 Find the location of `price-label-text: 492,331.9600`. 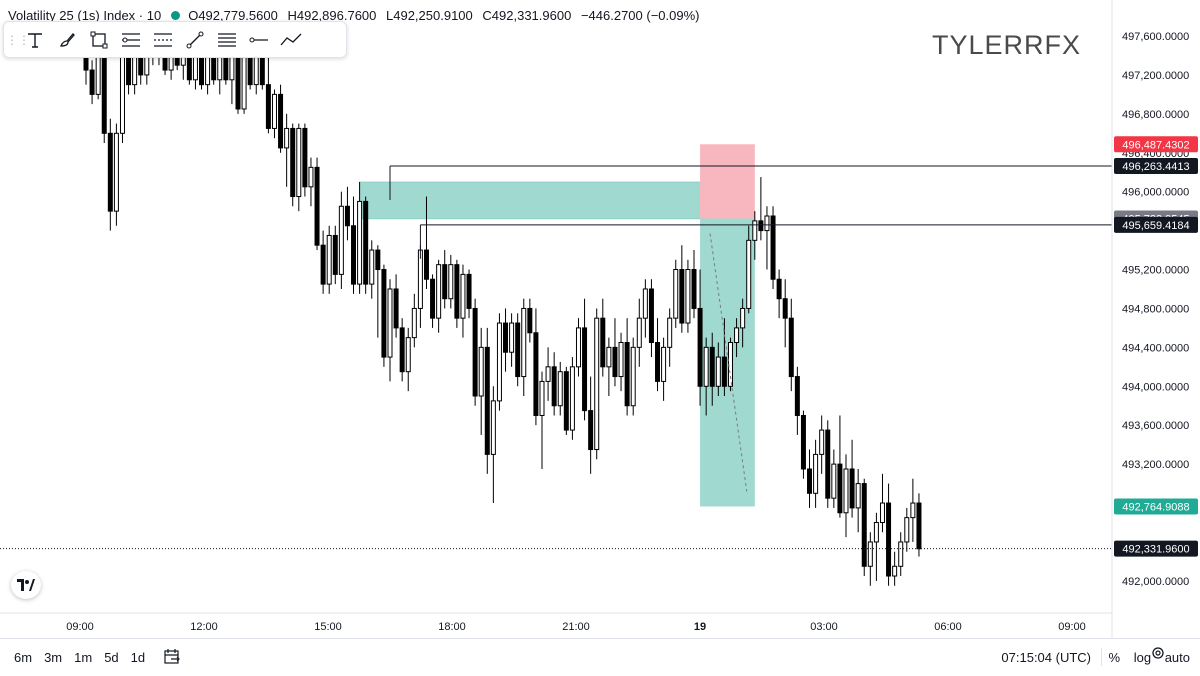

price-label-text: 492,331.9600 is located at coordinates (1155, 550).